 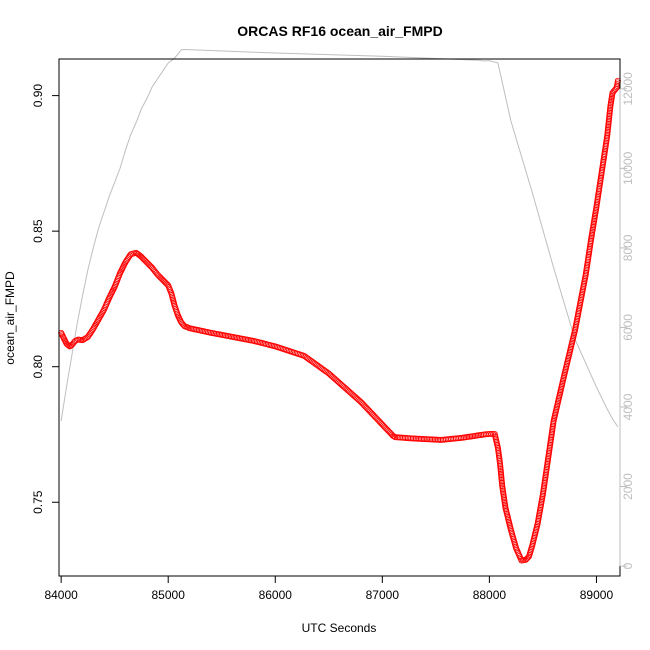 I want to click on y-tick-label: 0.80, so click(x=38, y=367).